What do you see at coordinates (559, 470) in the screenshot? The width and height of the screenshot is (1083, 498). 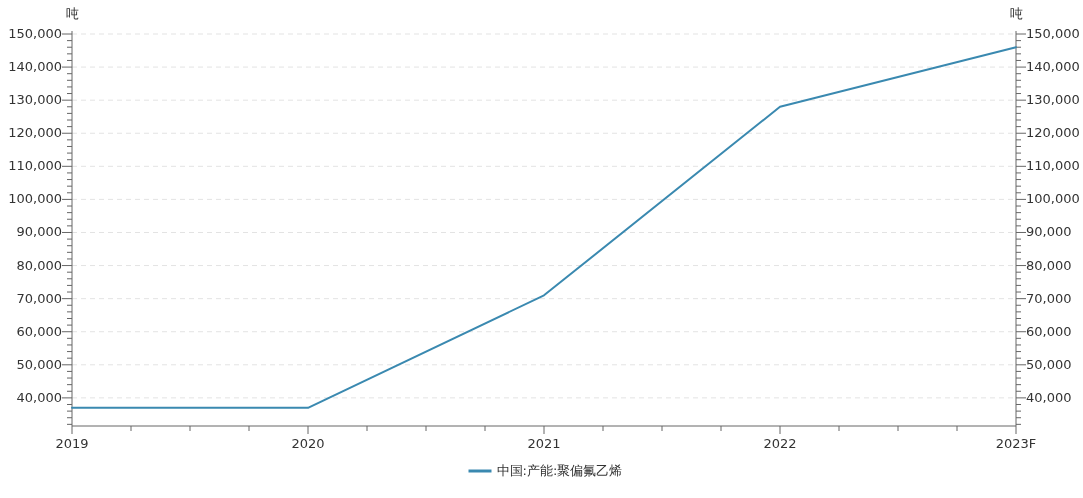 I see `legend-label: 中国:产能:聚偏氟乙烯` at bounding box center [559, 470].